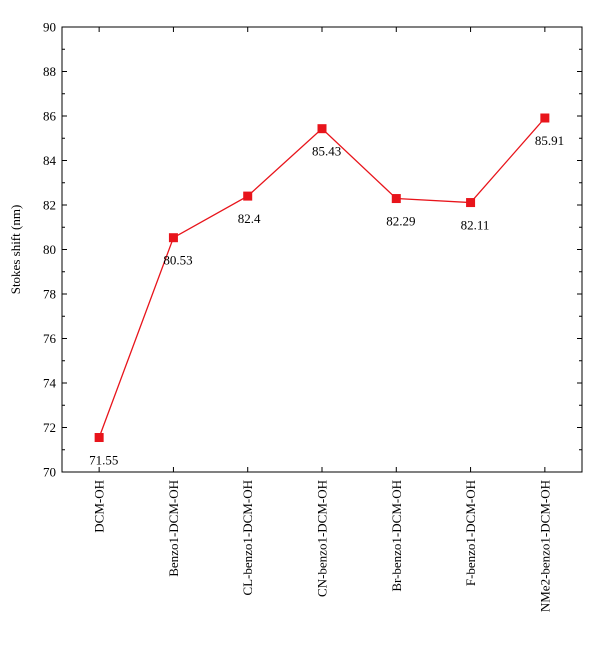 This screenshot has width=600, height=665. What do you see at coordinates (50, 338) in the screenshot?
I see `y-tick-label: 76` at bounding box center [50, 338].